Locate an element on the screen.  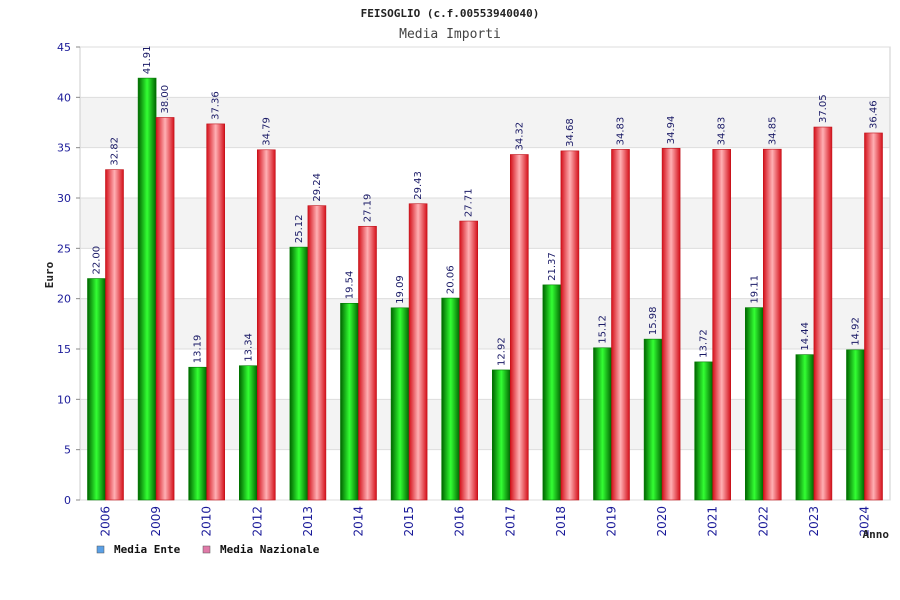
value-label: 21.37 is located at coordinates (552, 266).